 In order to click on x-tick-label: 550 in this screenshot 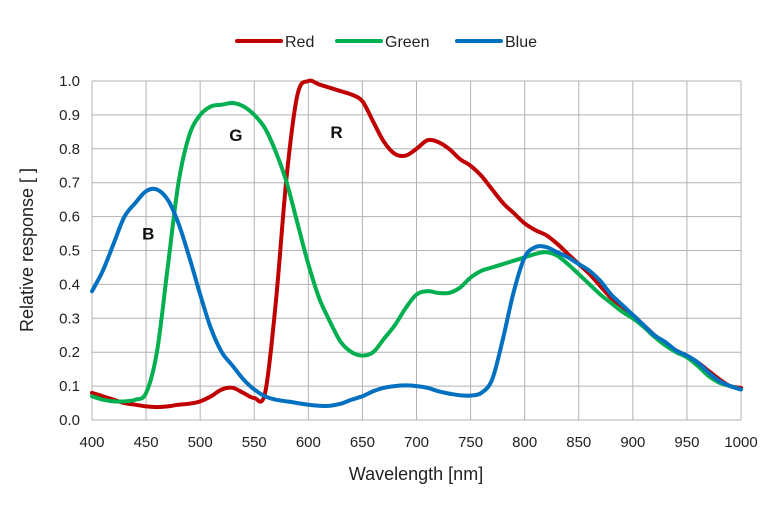, I will do `click(254, 442)`.